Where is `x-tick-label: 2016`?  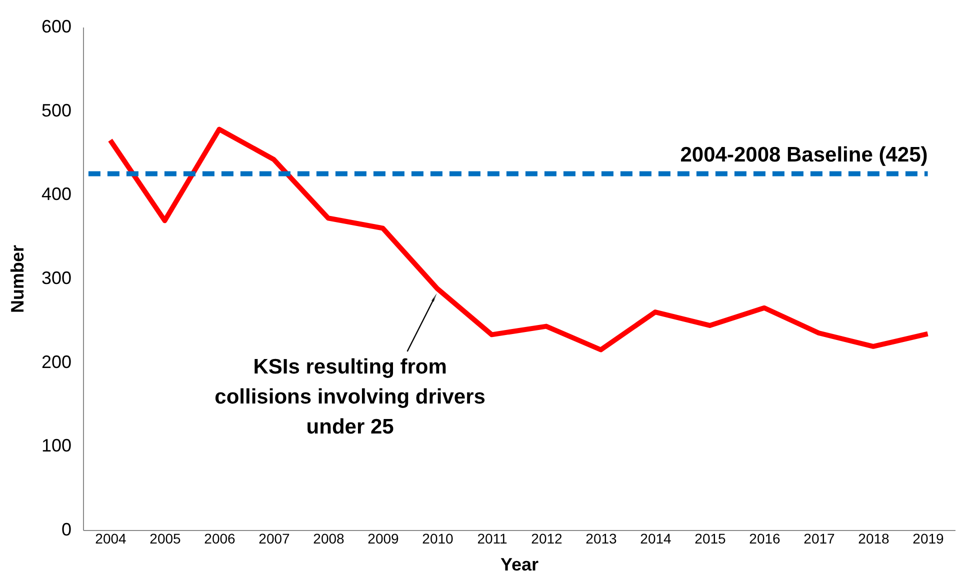
x-tick-label: 2016 is located at coordinates (765, 538).